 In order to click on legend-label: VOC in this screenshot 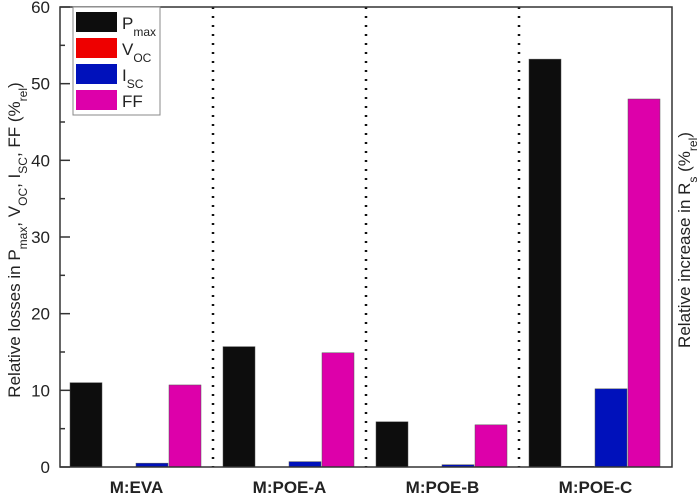, I will do `click(137, 52)`.